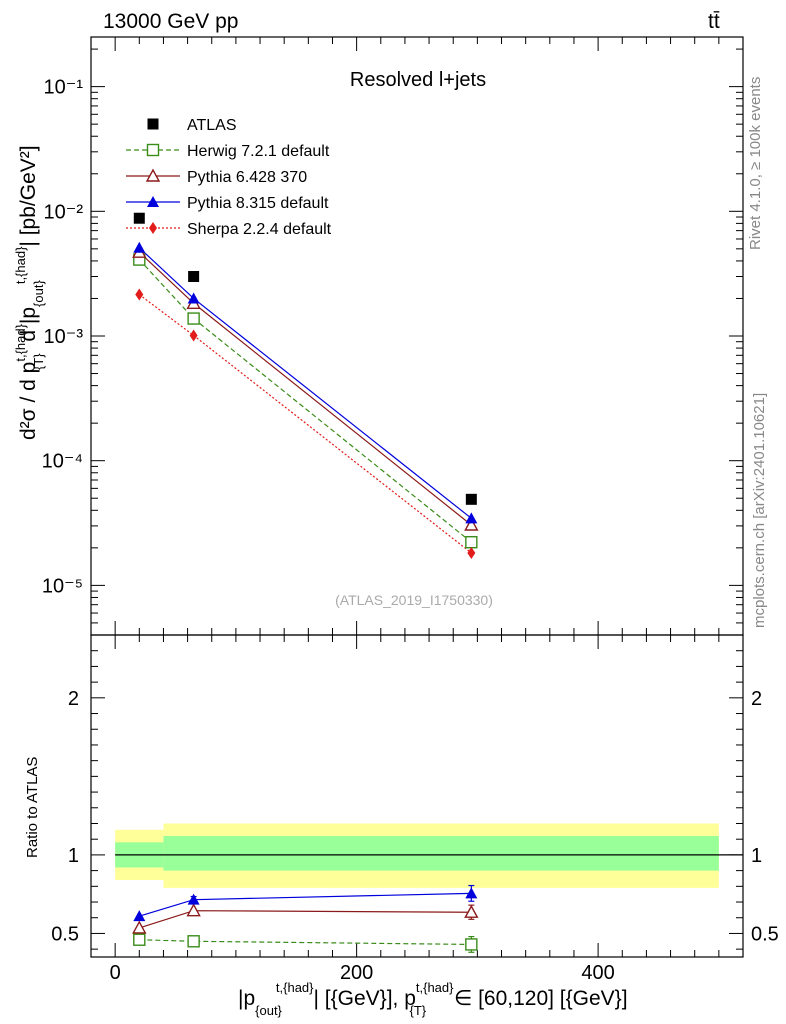  I want to click on ratio-plot-area, so click(429, 855).